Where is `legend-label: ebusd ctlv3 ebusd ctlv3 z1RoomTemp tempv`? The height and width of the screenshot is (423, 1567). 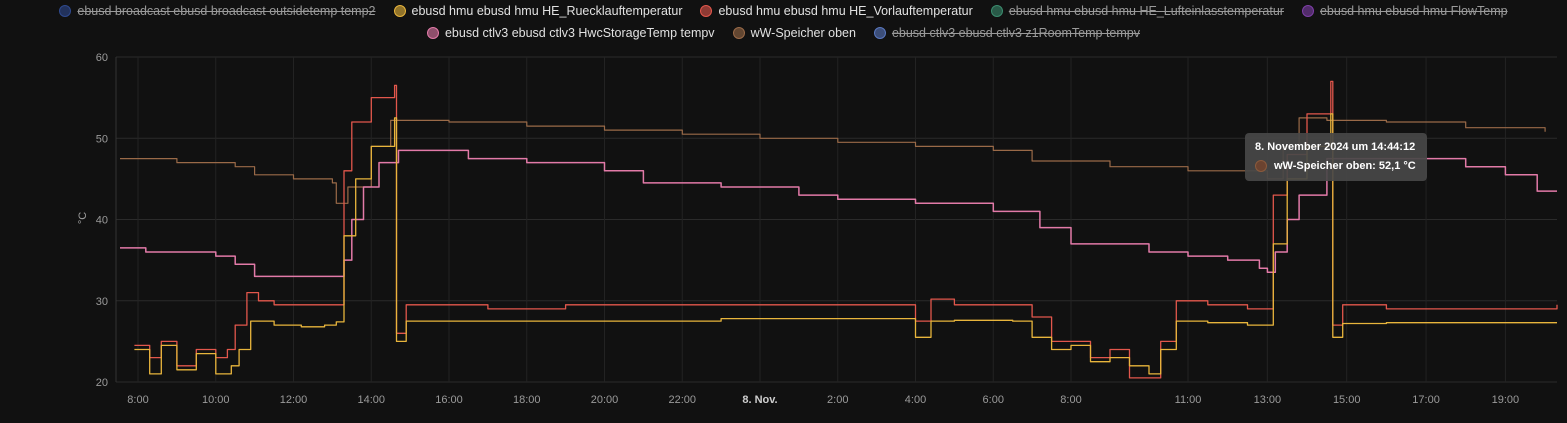 legend-label: ebusd ctlv3 ebusd ctlv3 z1RoomTemp tempv is located at coordinates (1015, 33).